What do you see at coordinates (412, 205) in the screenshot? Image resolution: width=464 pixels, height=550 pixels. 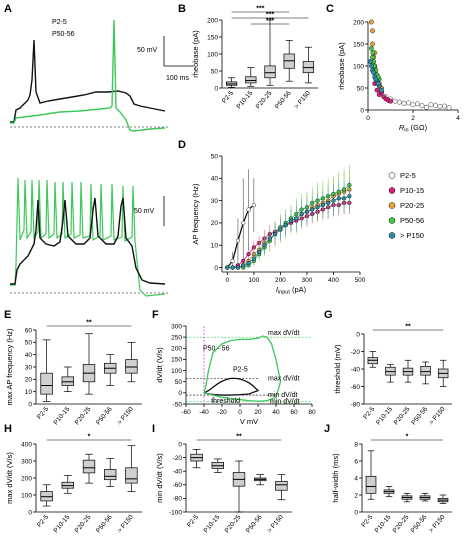 I see `D-legend-label-2: P20-25` at bounding box center [412, 205].